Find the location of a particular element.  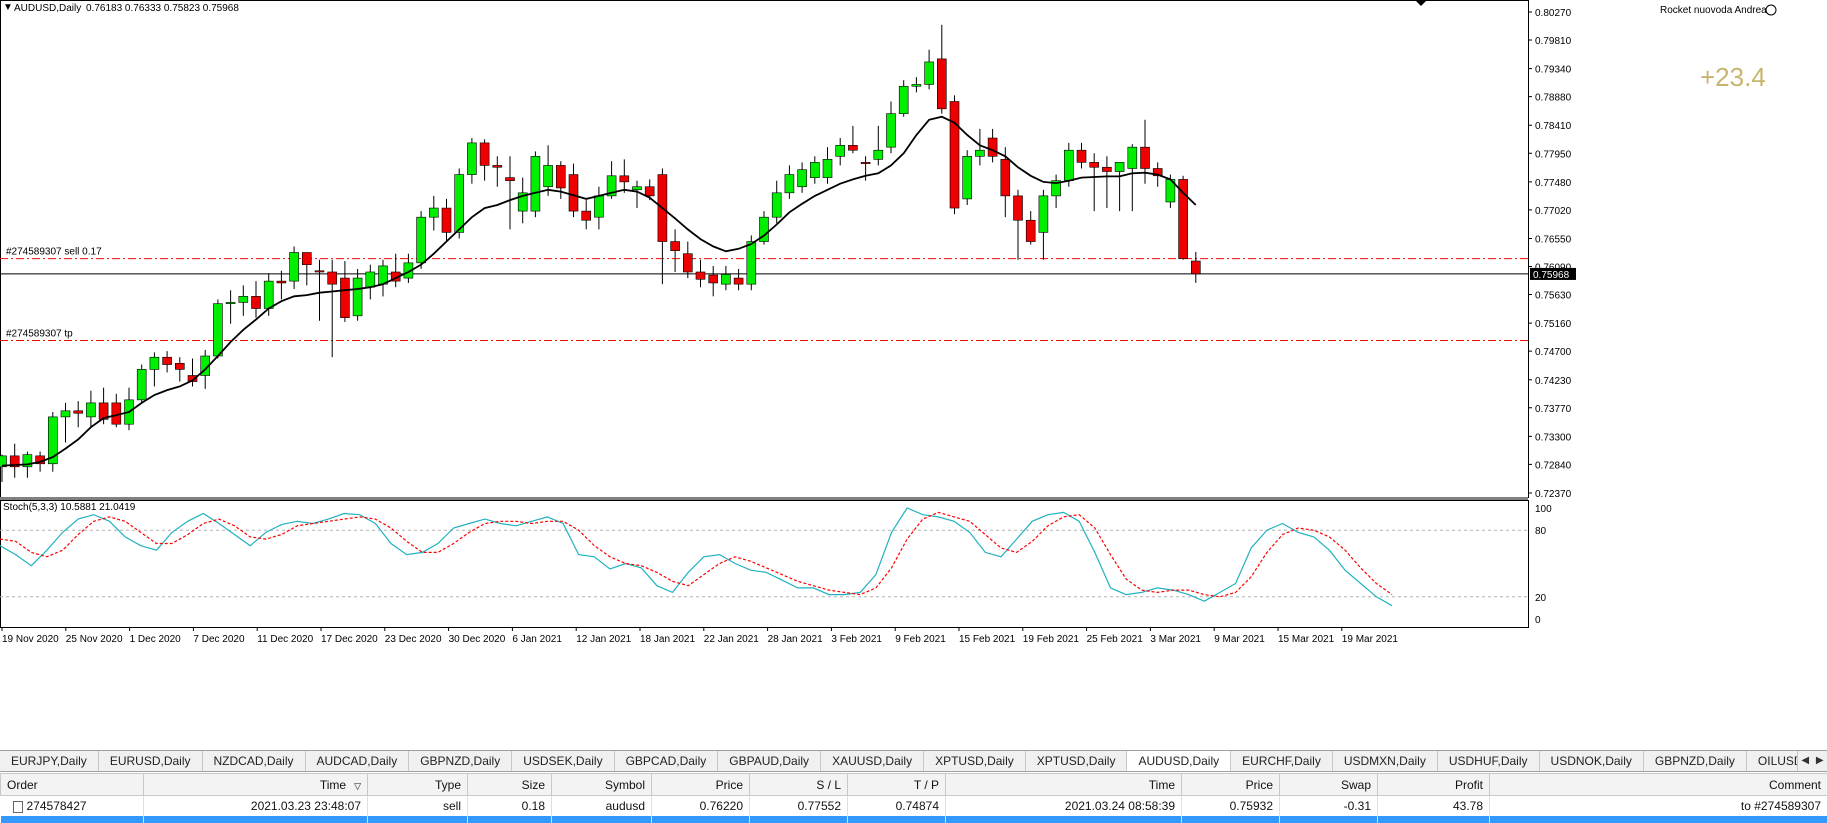

current-price-label: 0.75968 is located at coordinates (1551, 275).